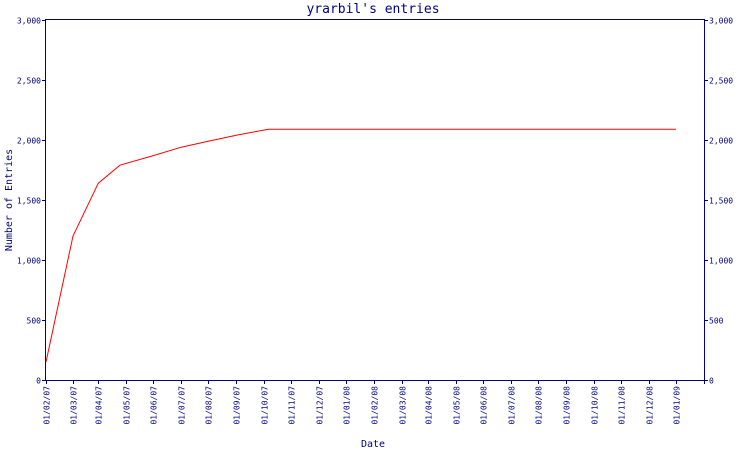  Describe the element at coordinates (9, 200) in the screenshot. I see `y-axis-title: Number of Entries` at that location.